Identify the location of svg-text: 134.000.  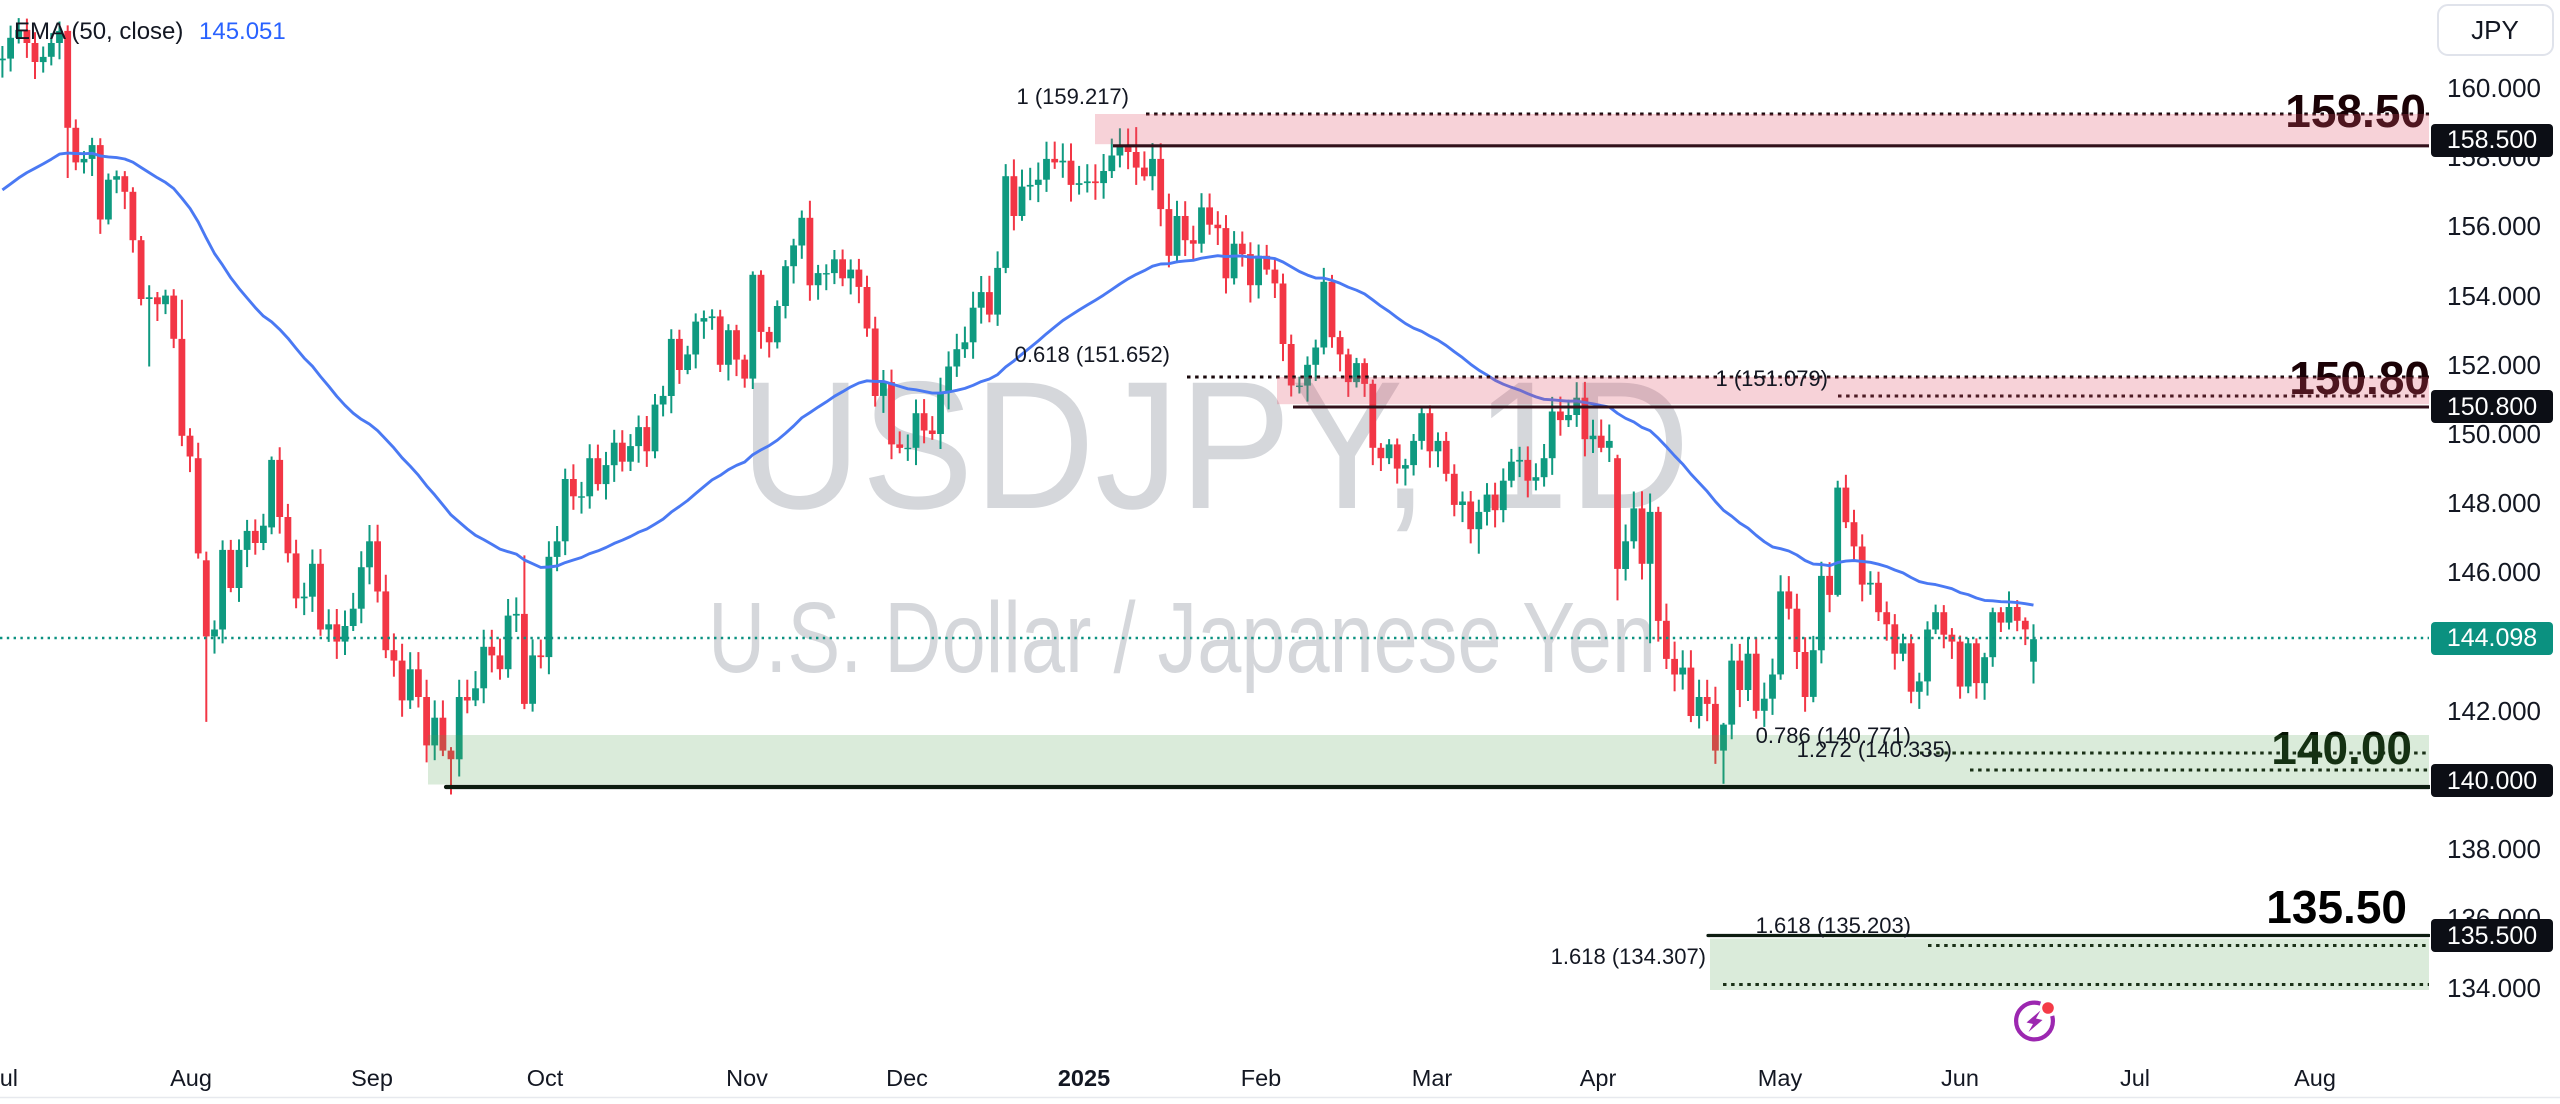
(2494, 988).